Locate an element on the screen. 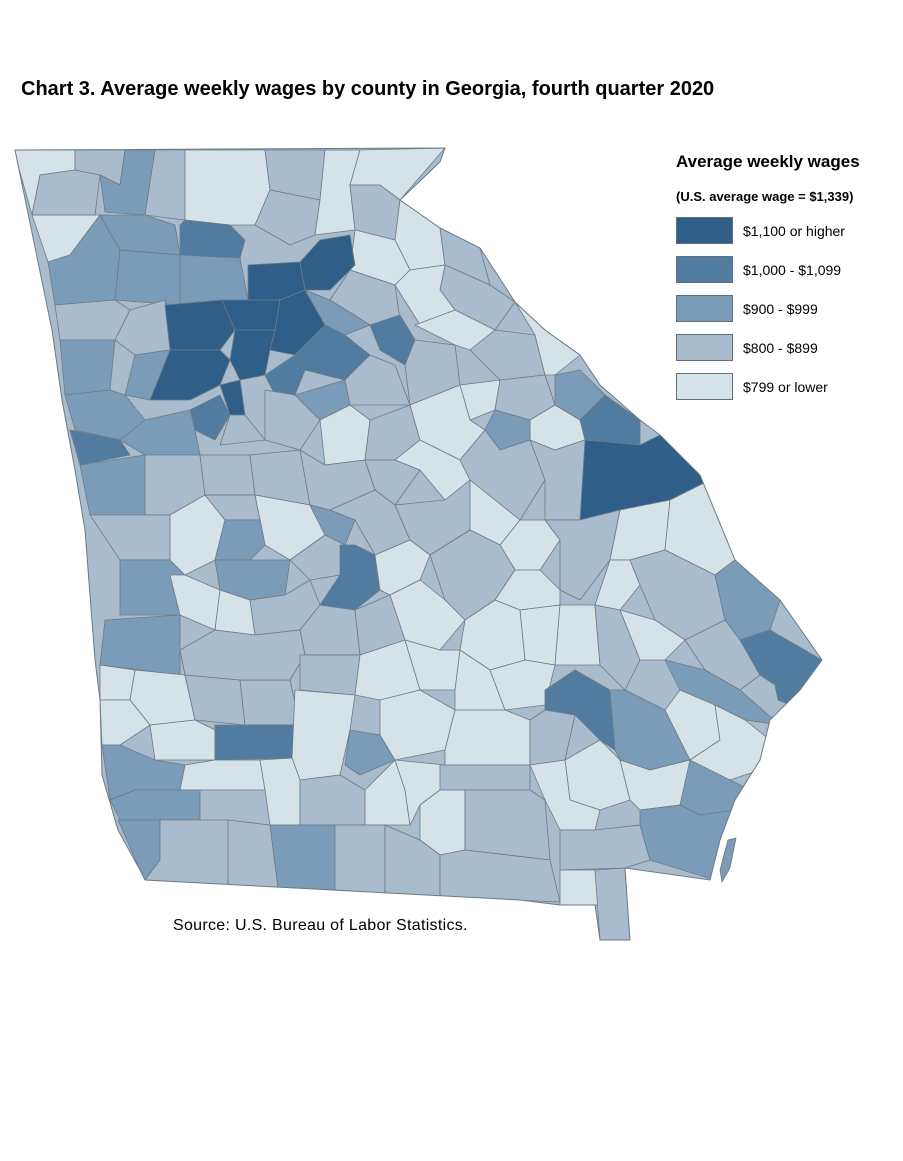 This screenshot has height=1161, width=903. legend-item: $900 - $999 is located at coordinates (788, 308).